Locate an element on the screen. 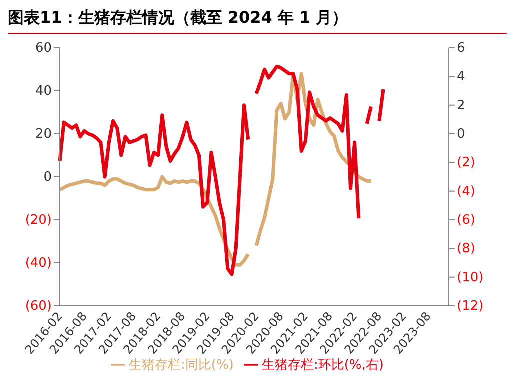  y2-tick-label: (8) is located at coordinates (466, 249).